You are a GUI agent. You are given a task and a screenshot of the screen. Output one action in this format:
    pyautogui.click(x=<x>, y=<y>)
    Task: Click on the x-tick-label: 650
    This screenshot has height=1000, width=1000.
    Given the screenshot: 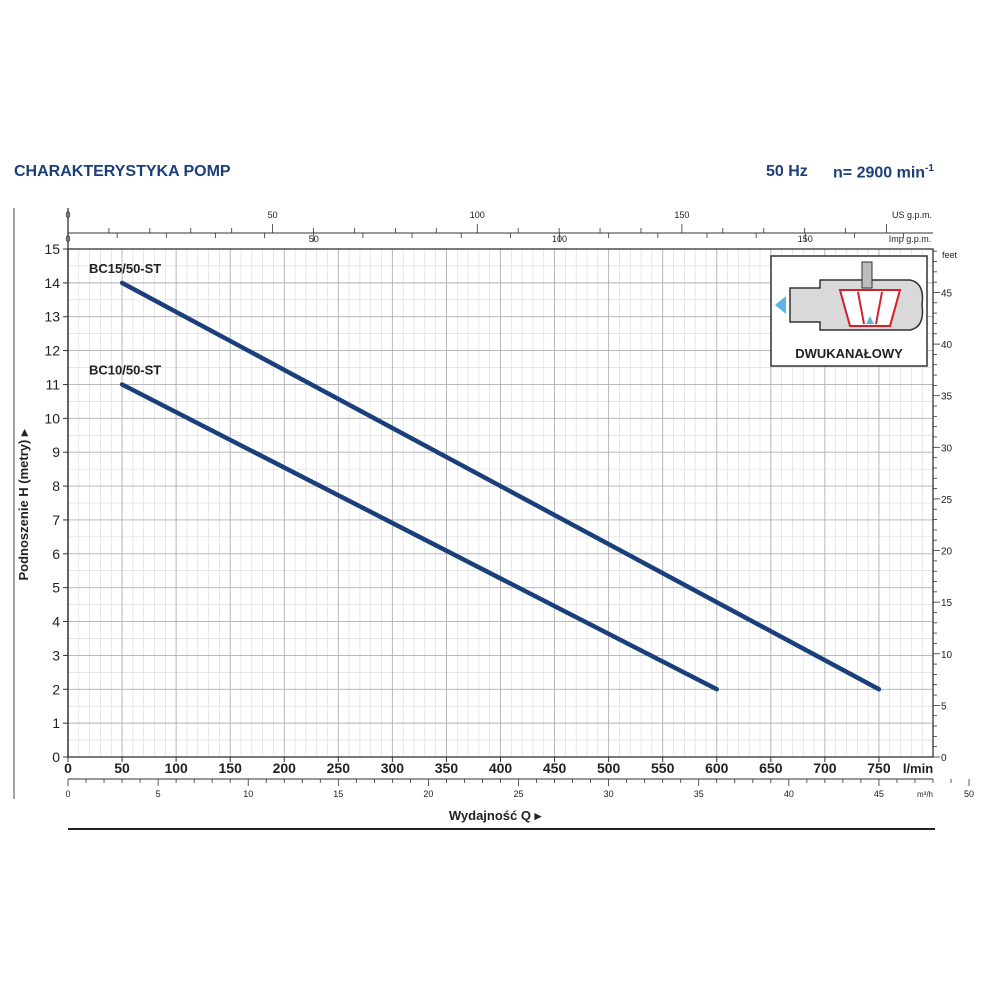 What is the action you would take?
    pyautogui.click(x=771, y=768)
    